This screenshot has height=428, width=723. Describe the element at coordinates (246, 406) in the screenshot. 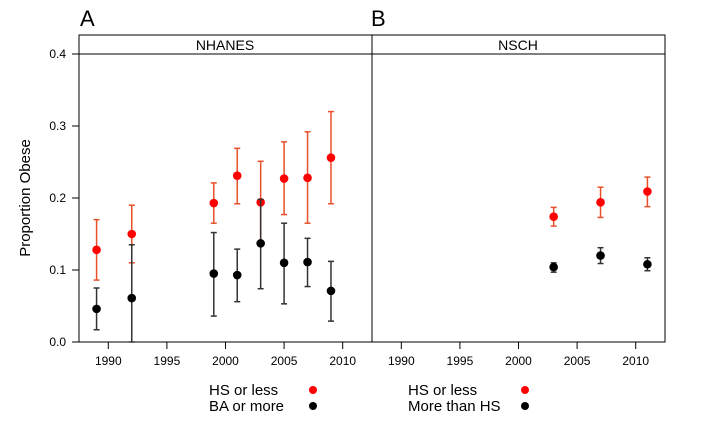

I see `legend-label: BA or more` at that location.